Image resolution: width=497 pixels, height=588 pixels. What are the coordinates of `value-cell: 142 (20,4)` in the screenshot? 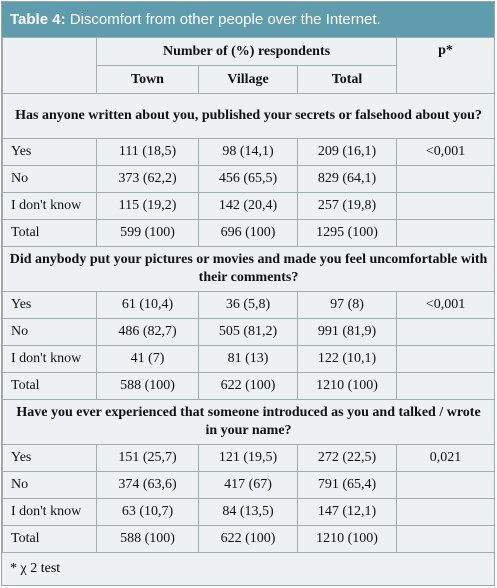 It's located at (248, 206).